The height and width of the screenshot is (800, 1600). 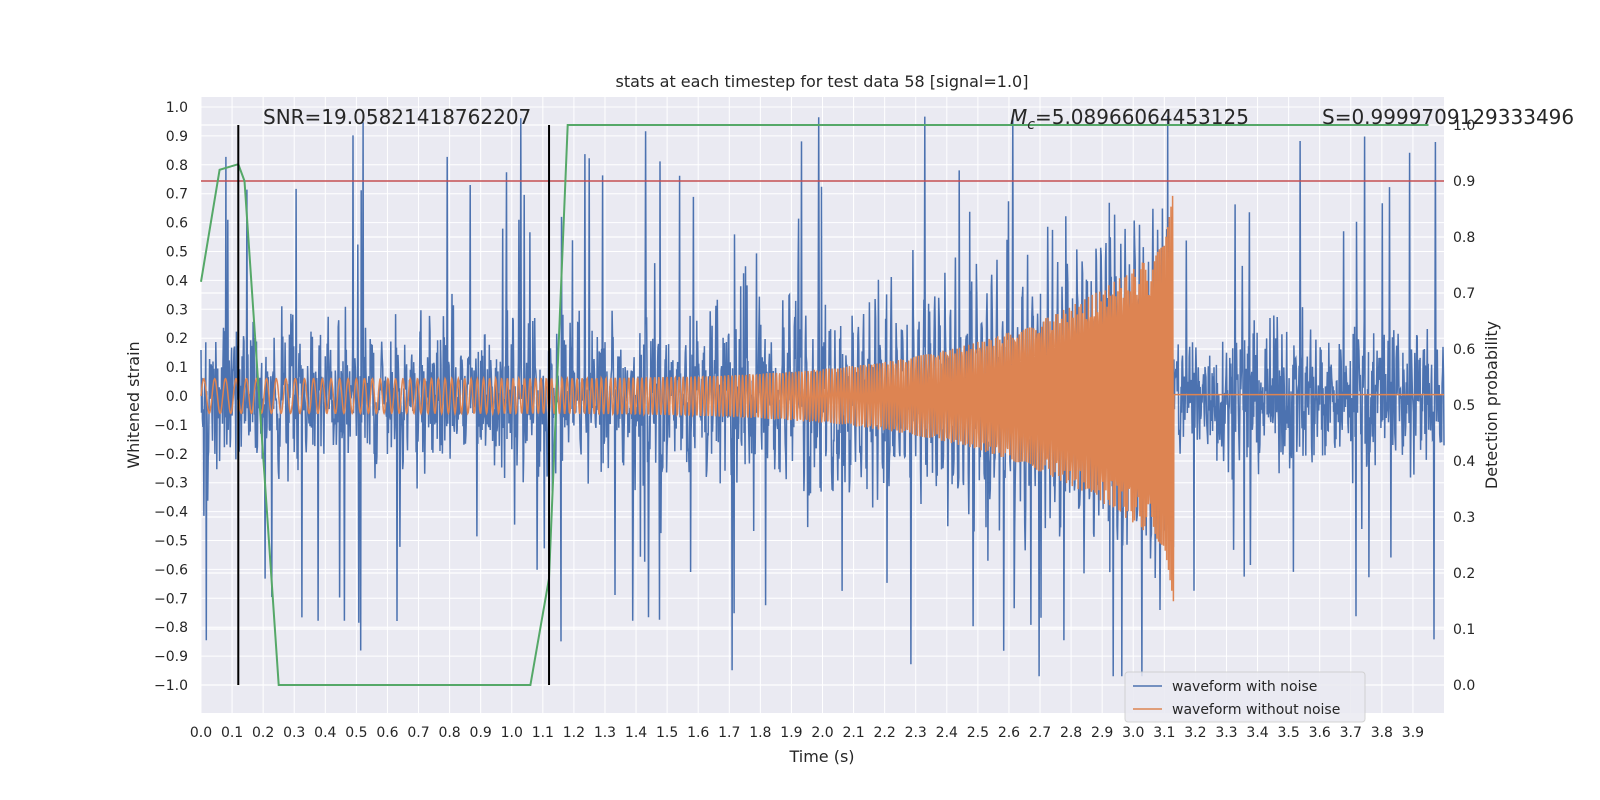 What do you see at coordinates (1164, 733) in the screenshot?
I see `x-tick-label: 3.1` at bounding box center [1164, 733].